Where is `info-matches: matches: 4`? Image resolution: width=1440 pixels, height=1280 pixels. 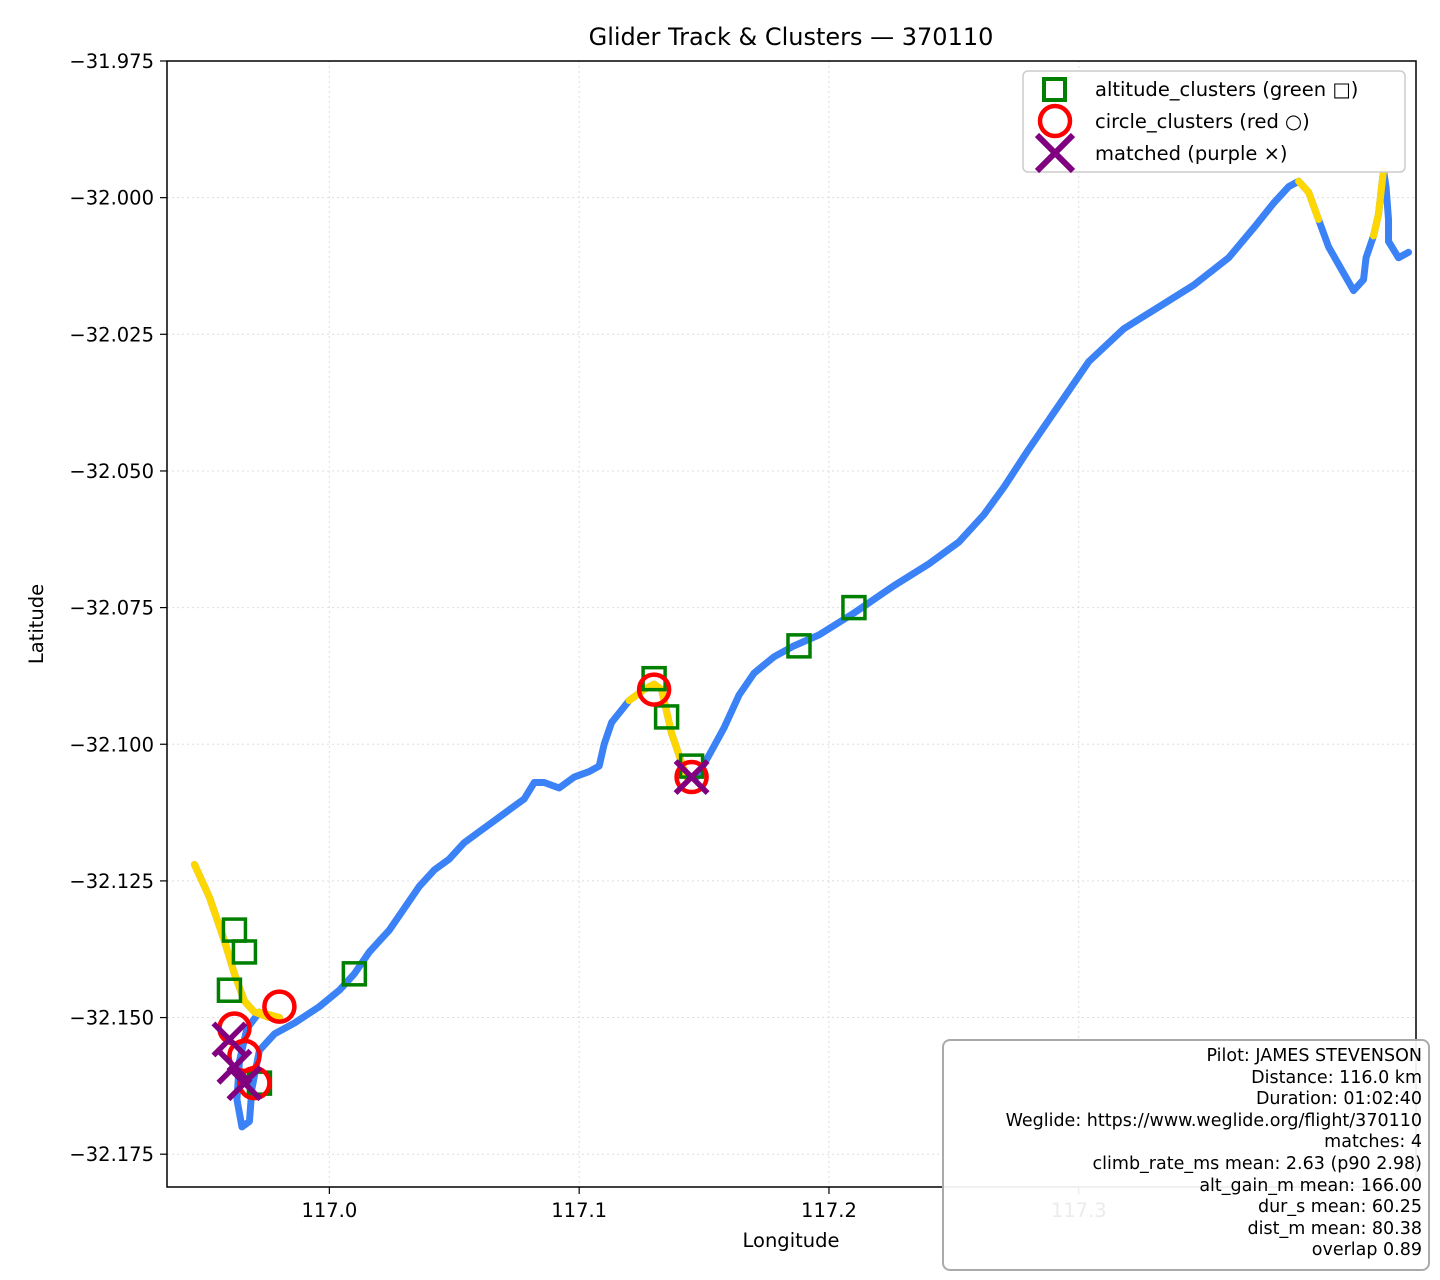
info-matches: matches: 4 is located at coordinates (1373, 1142).